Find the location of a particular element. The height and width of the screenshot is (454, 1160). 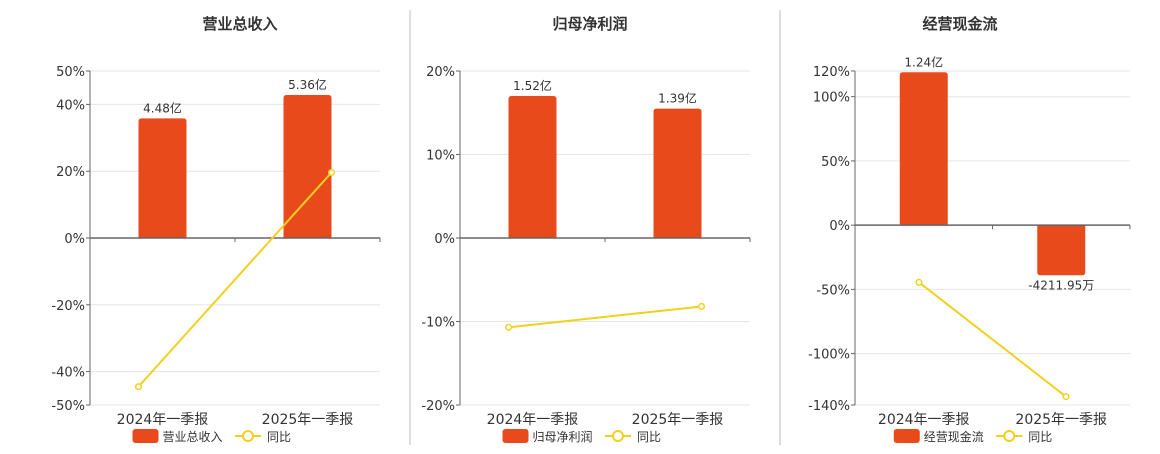

chart-legend: 归母净利润 同比 is located at coordinates (581, 436).